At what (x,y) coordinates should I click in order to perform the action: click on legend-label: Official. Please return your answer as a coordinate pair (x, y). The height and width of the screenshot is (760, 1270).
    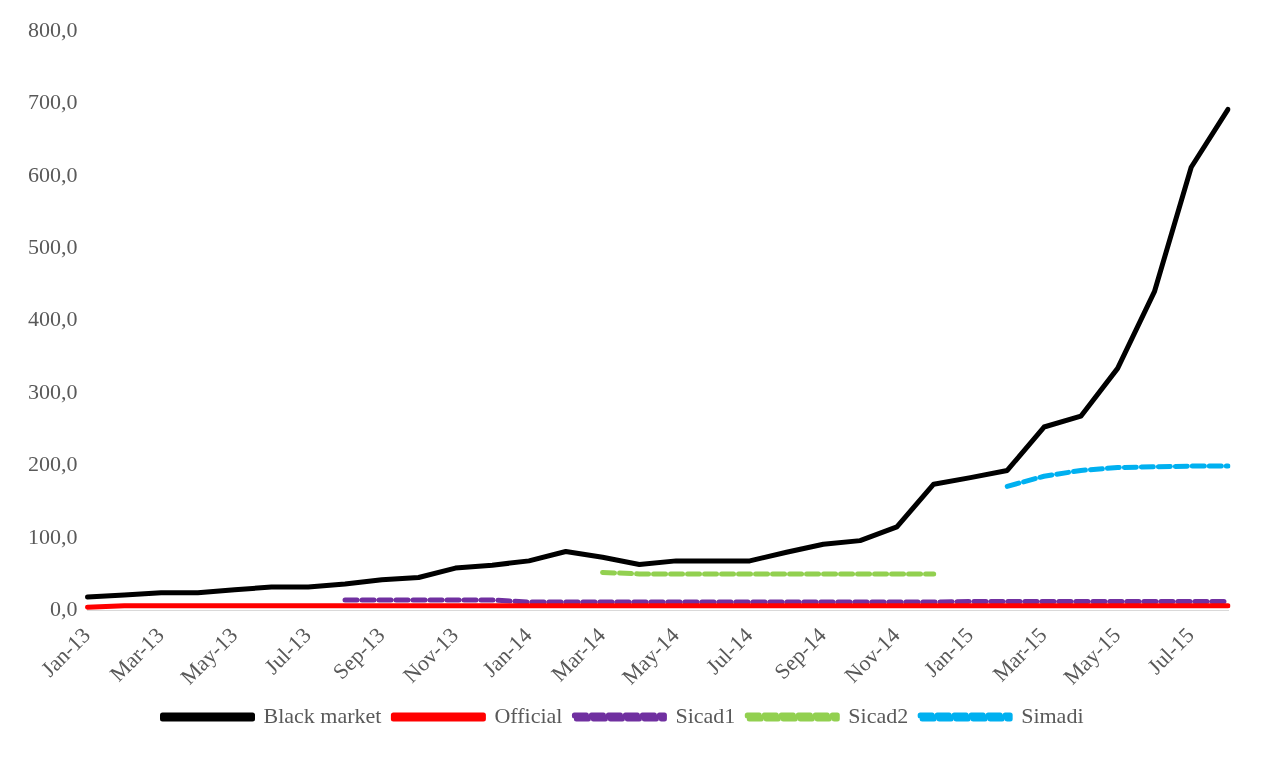
    Looking at the image, I should click on (528, 715).